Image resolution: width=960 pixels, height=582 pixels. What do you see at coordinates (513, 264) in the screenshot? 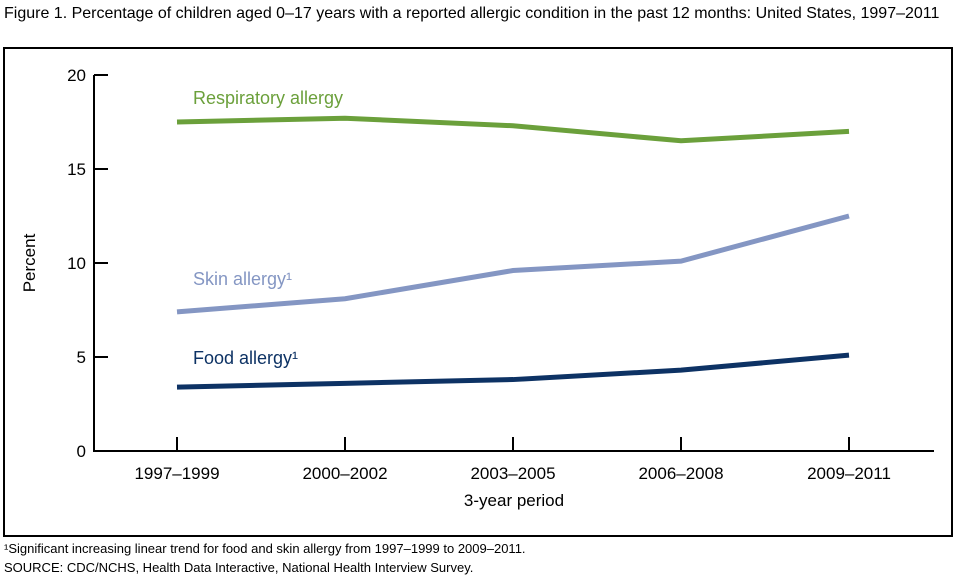
I see `skin-allergy-line` at bounding box center [513, 264].